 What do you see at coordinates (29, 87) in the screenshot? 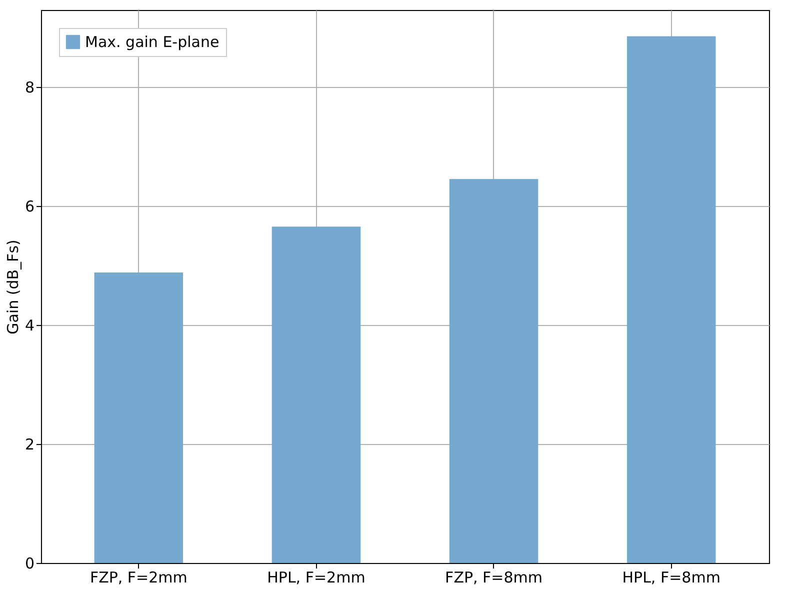
I see `y-tick-label: 8` at bounding box center [29, 87].